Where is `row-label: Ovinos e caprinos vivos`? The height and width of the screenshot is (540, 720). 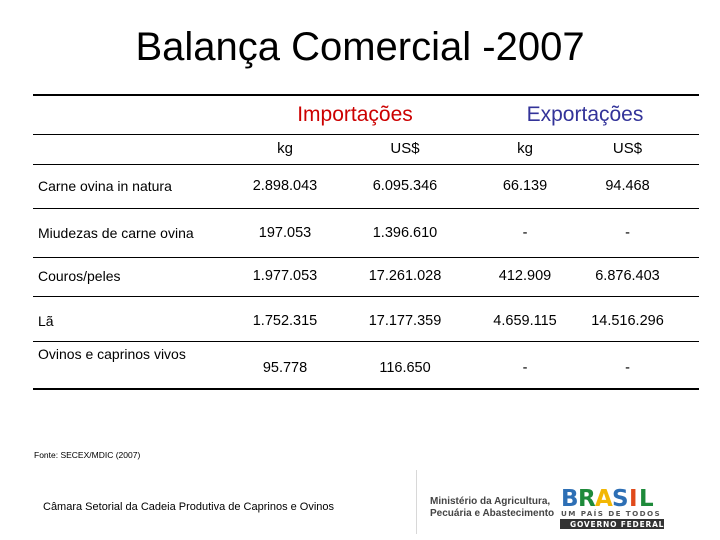
row-label: Ovinos e caprinos vivos is located at coordinates (112, 354).